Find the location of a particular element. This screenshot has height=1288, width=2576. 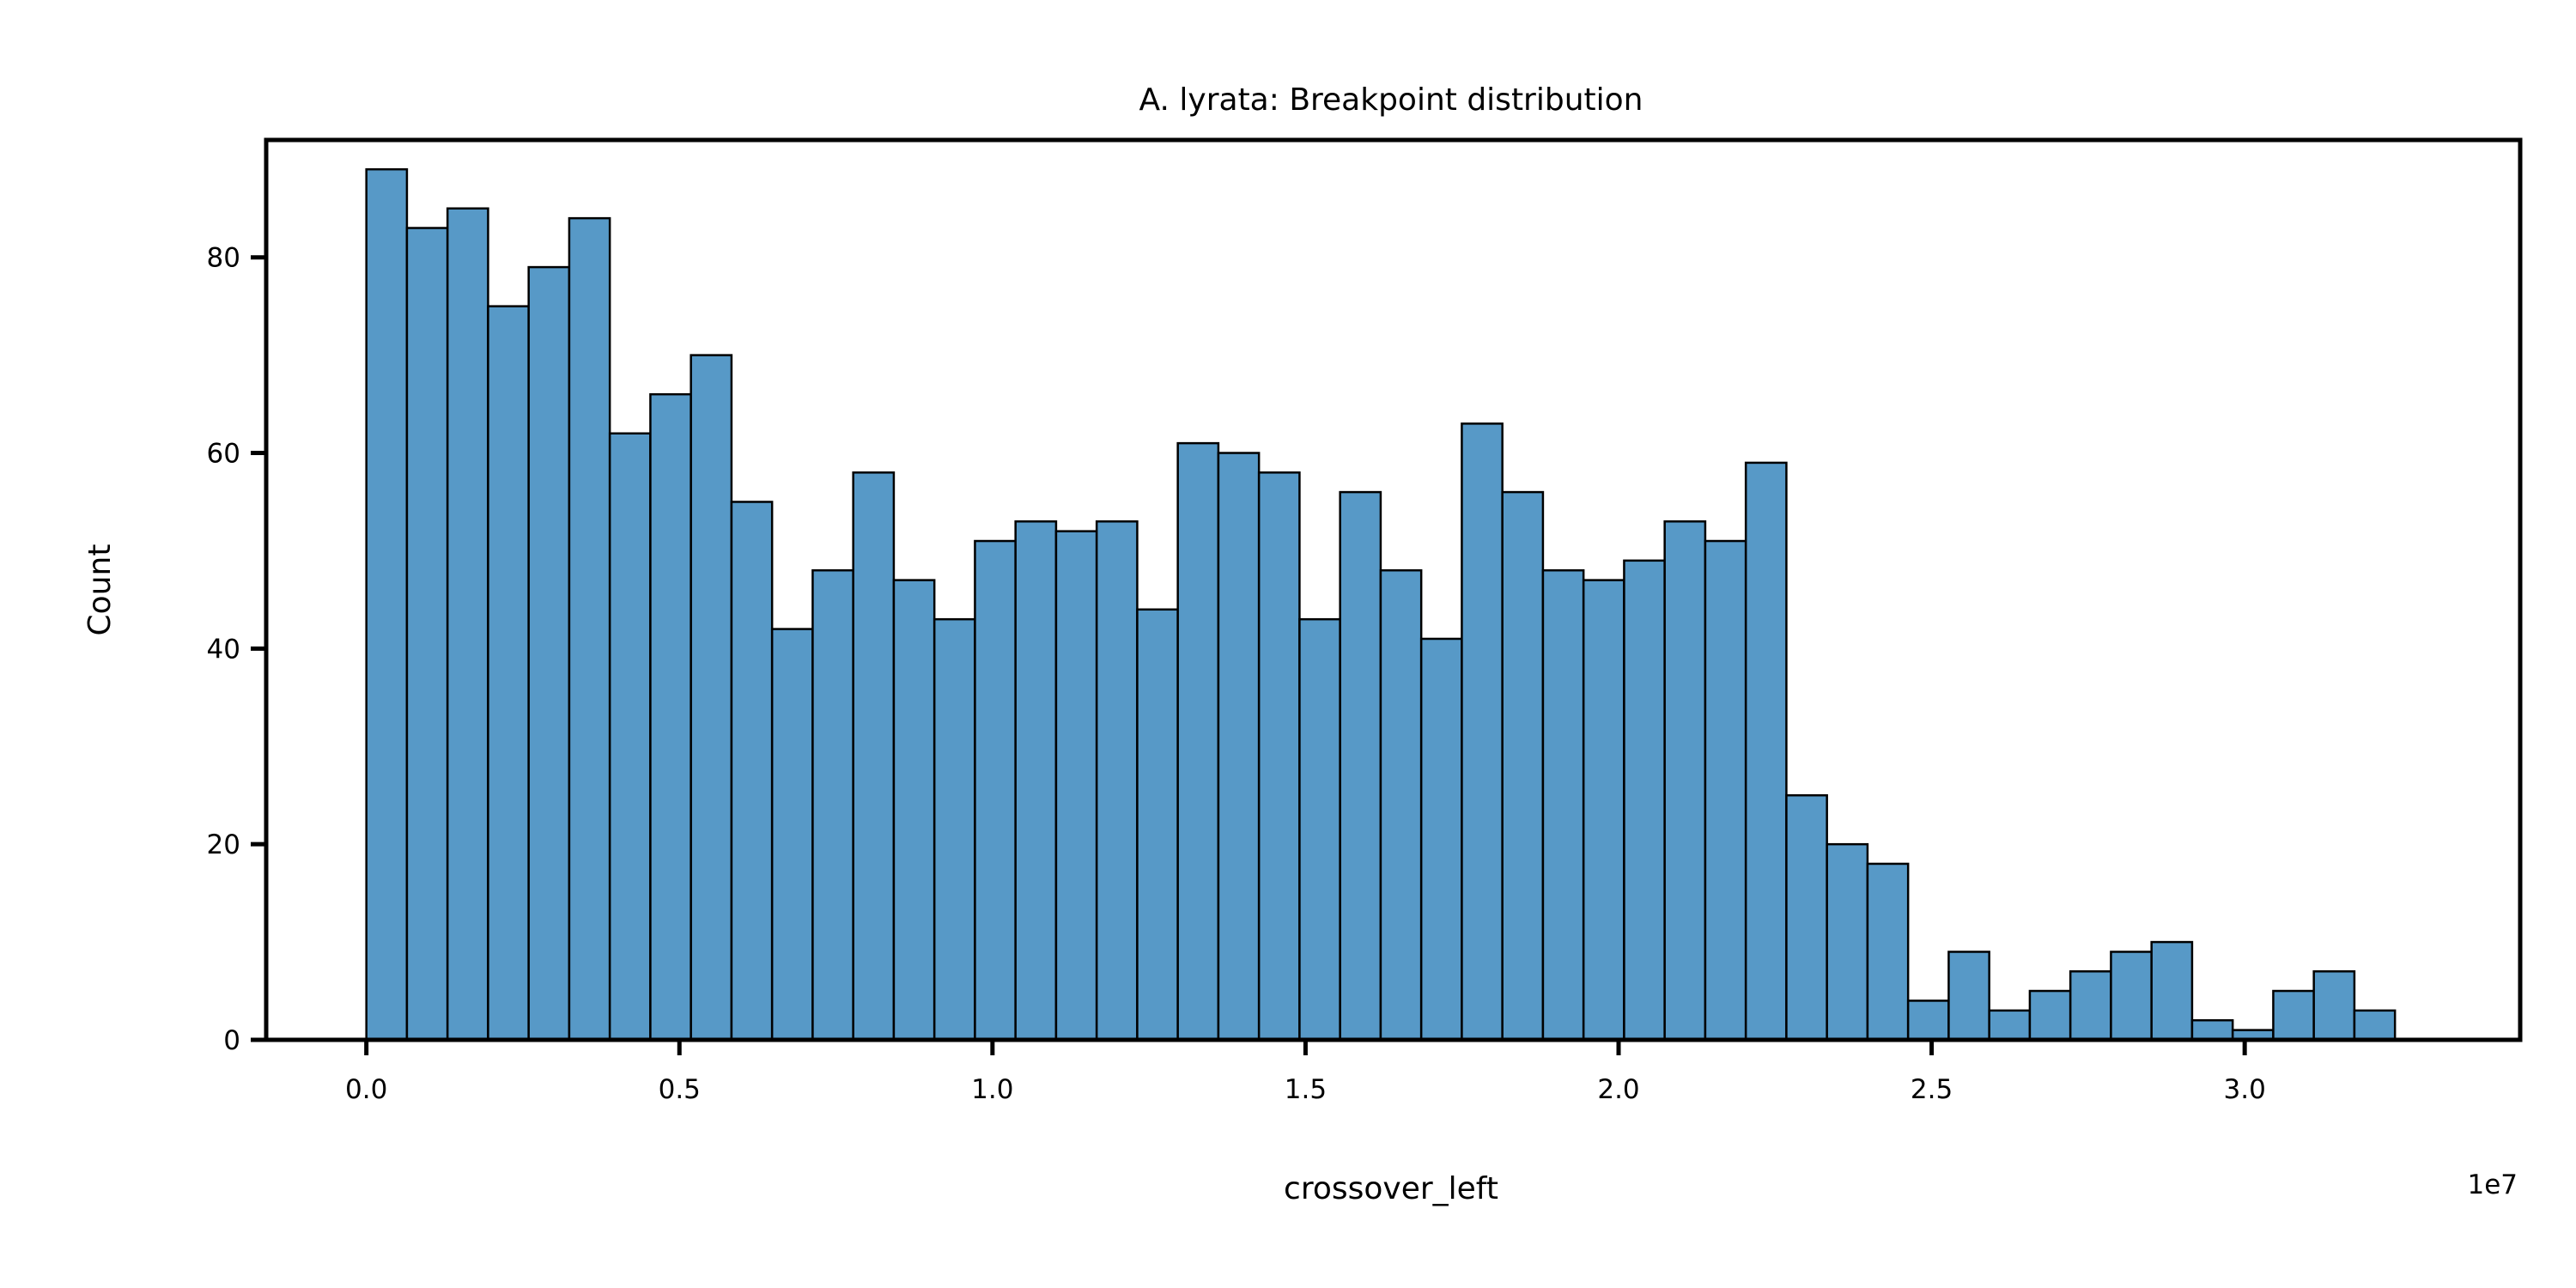

x-tick-label: 1.0 is located at coordinates (992, 1089).